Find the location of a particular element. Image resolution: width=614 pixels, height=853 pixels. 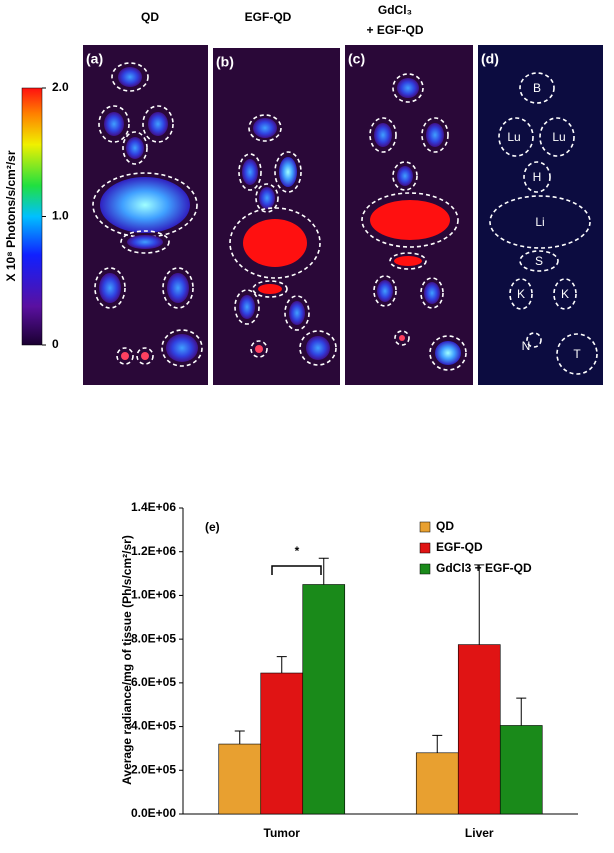

organ-label: S is located at coordinates (539, 261).